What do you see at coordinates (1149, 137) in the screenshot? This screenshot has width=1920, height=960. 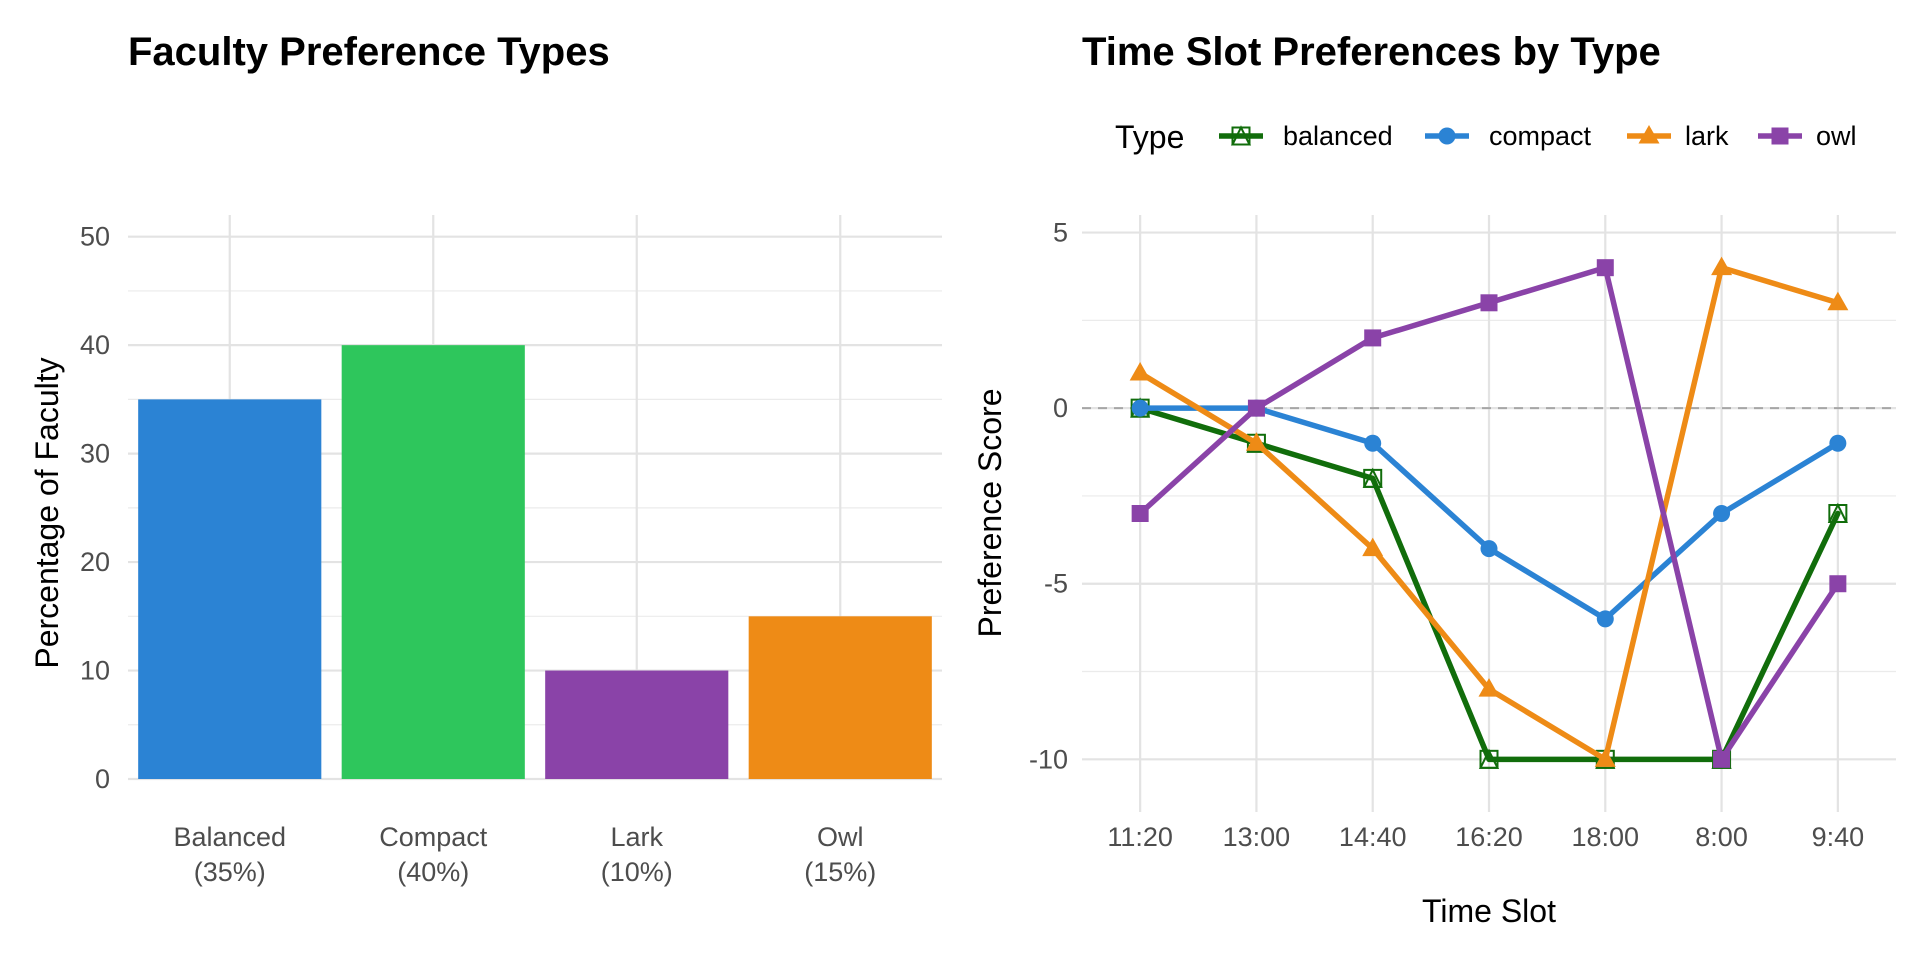 I see `legend-title: Type` at bounding box center [1149, 137].